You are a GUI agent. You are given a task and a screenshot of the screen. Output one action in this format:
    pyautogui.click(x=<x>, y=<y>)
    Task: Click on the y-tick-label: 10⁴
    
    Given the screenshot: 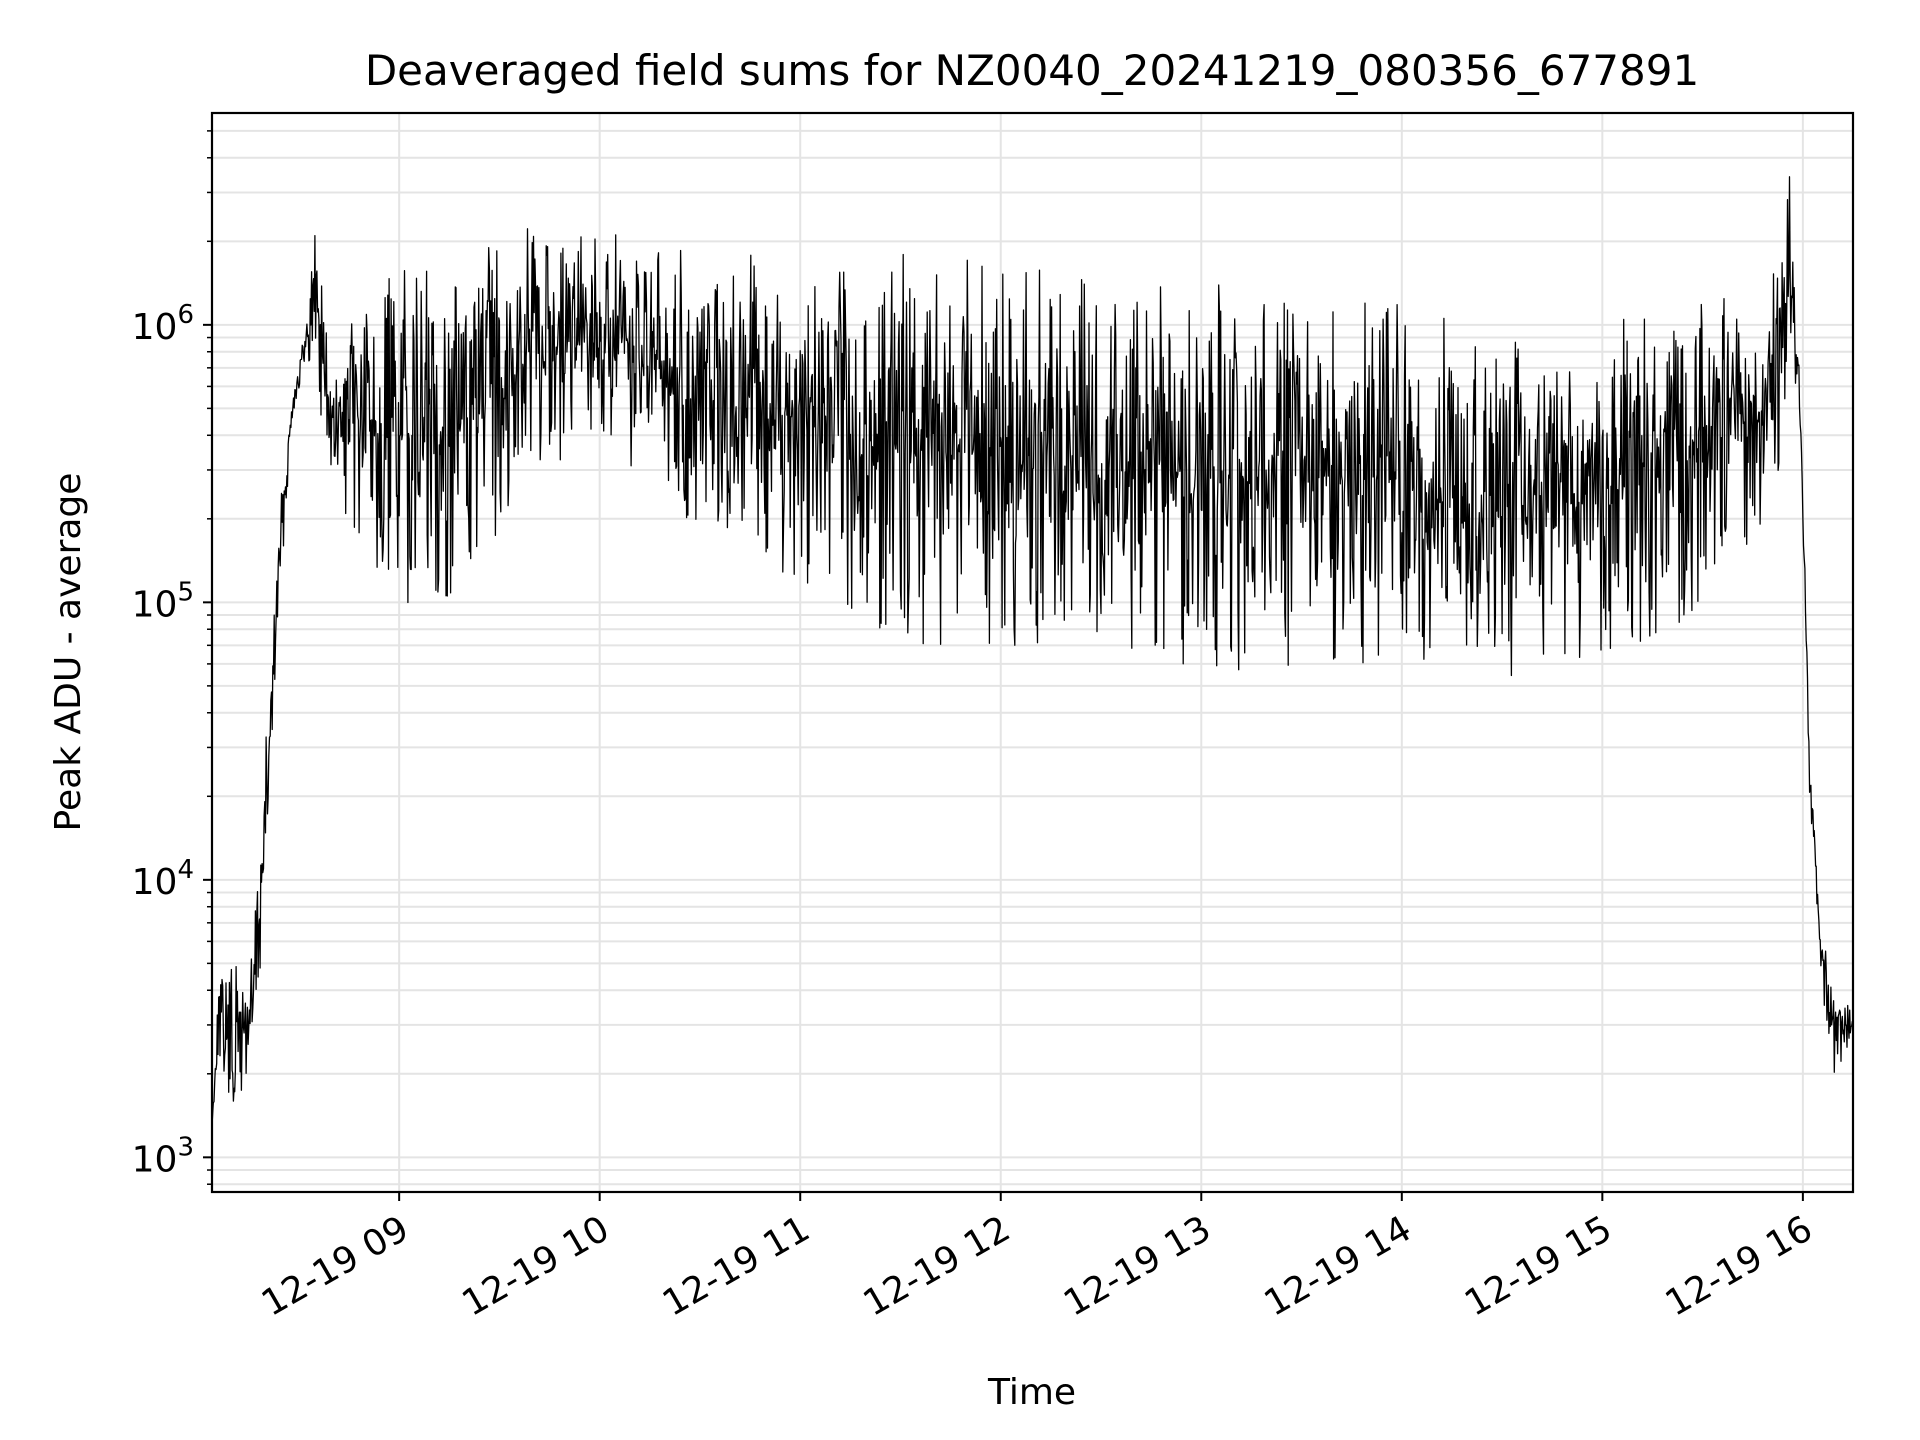 What is the action you would take?
    pyautogui.click(x=163, y=879)
    